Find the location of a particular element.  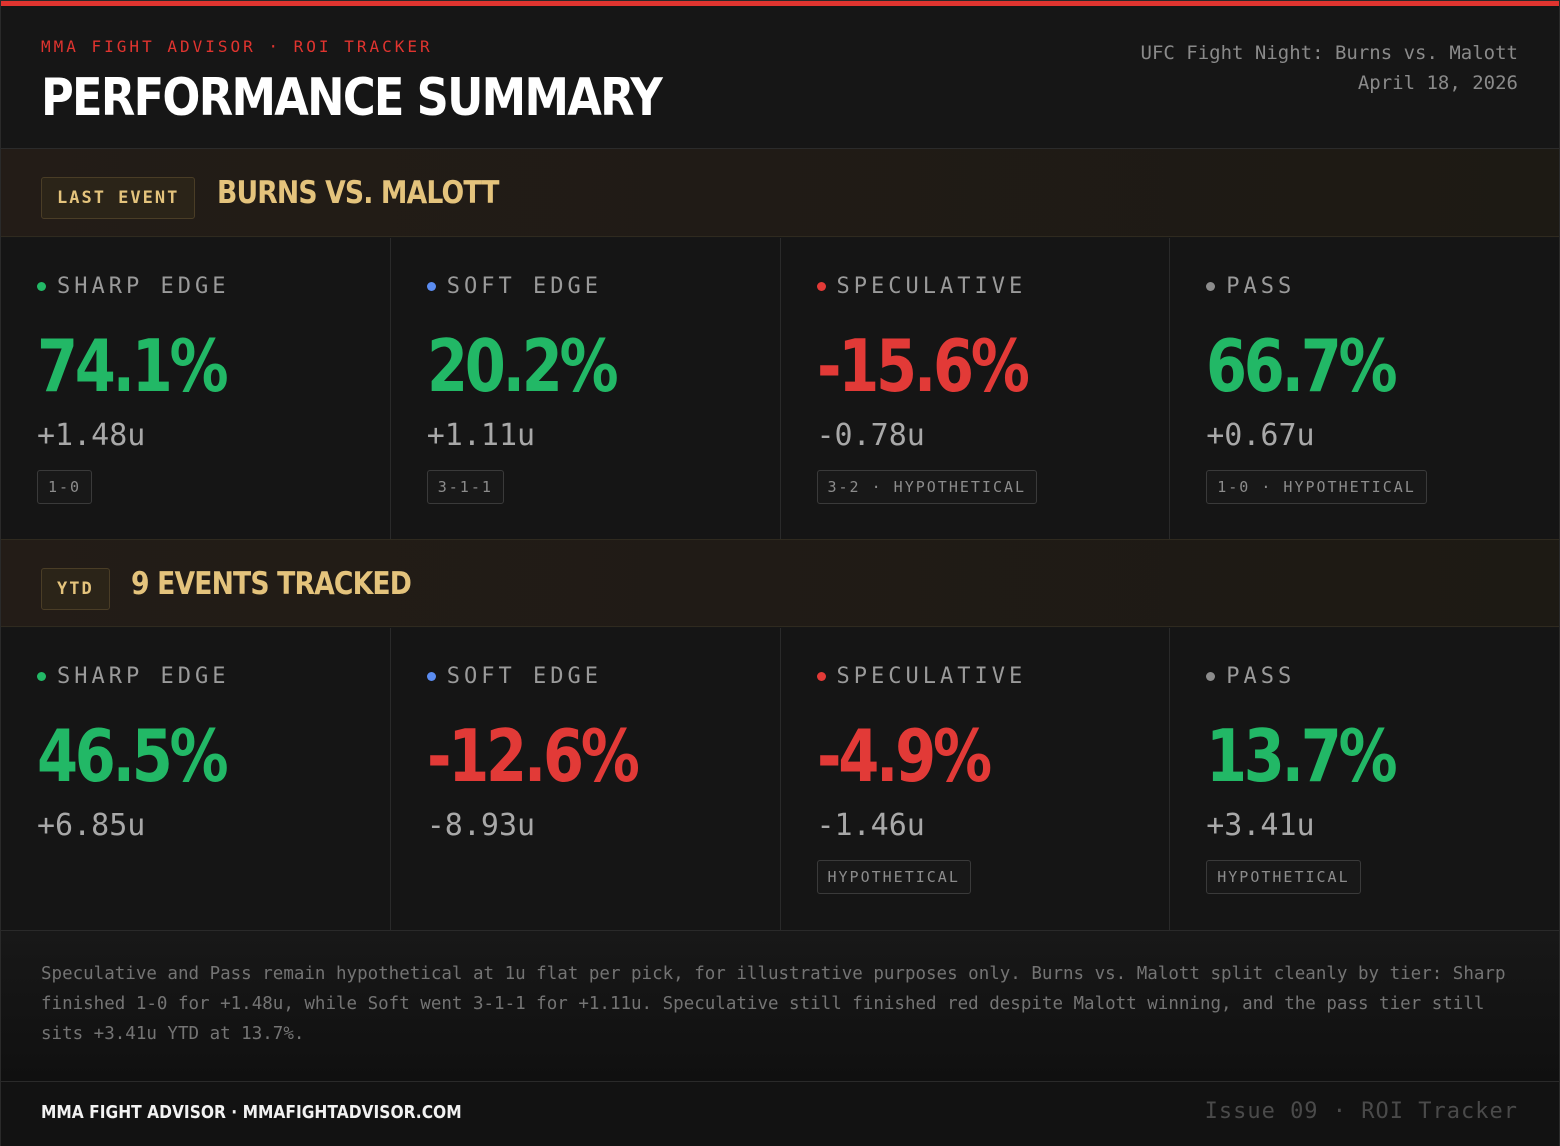

event-name: UFC Fight Night: Burns vs. Malott is located at coordinates (1329, 53).